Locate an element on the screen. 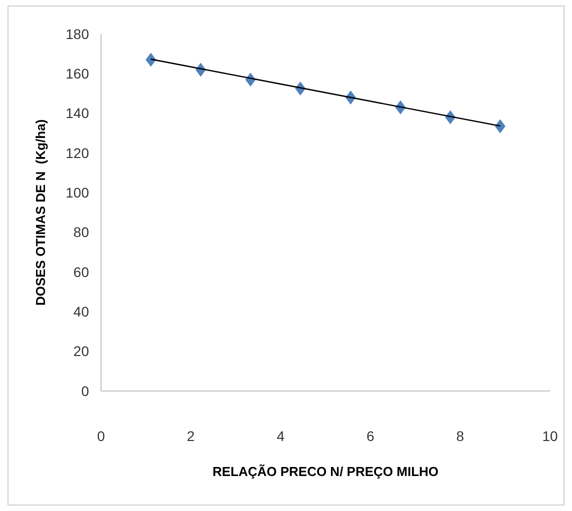  x-axis-title: RELAÇÃO PRECO N/ PREÇO MILHO is located at coordinates (325, 471).